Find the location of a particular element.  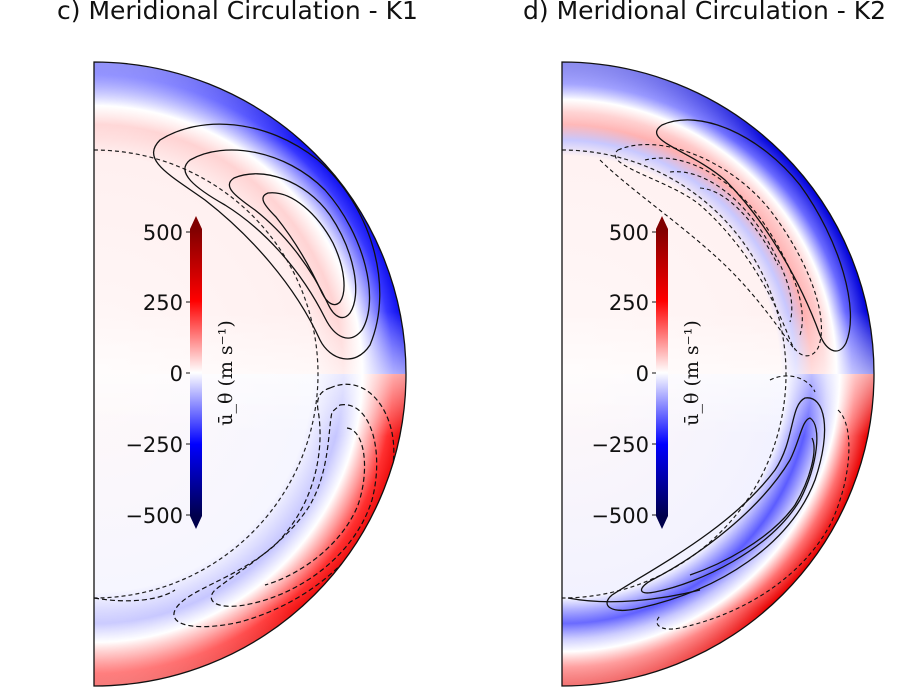

panel-c-title: c) Meridional Circulation - K1 is located at coordinates (237, 12).